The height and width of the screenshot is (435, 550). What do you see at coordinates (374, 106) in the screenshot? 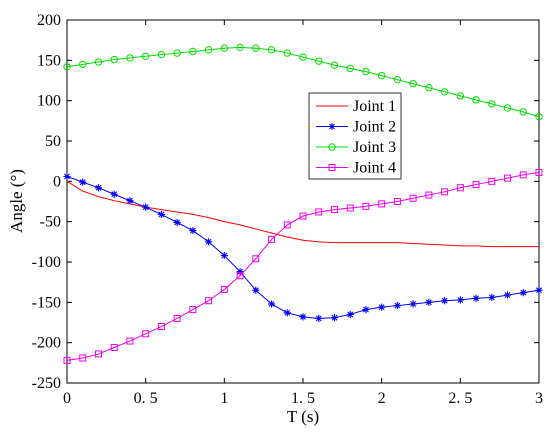
I see `legend-label: Joint 1` at bounding box center [374, 106].